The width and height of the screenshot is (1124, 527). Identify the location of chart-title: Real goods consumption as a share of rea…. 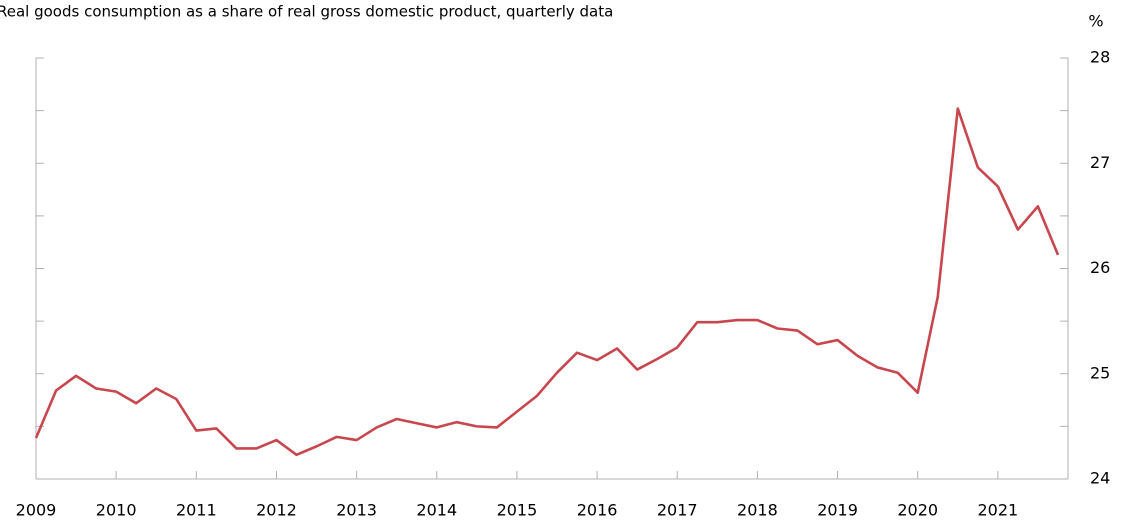
(306, 12).